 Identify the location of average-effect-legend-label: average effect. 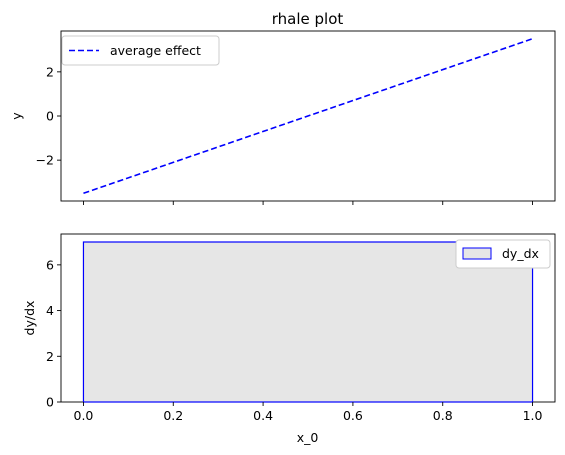
(155, 50).